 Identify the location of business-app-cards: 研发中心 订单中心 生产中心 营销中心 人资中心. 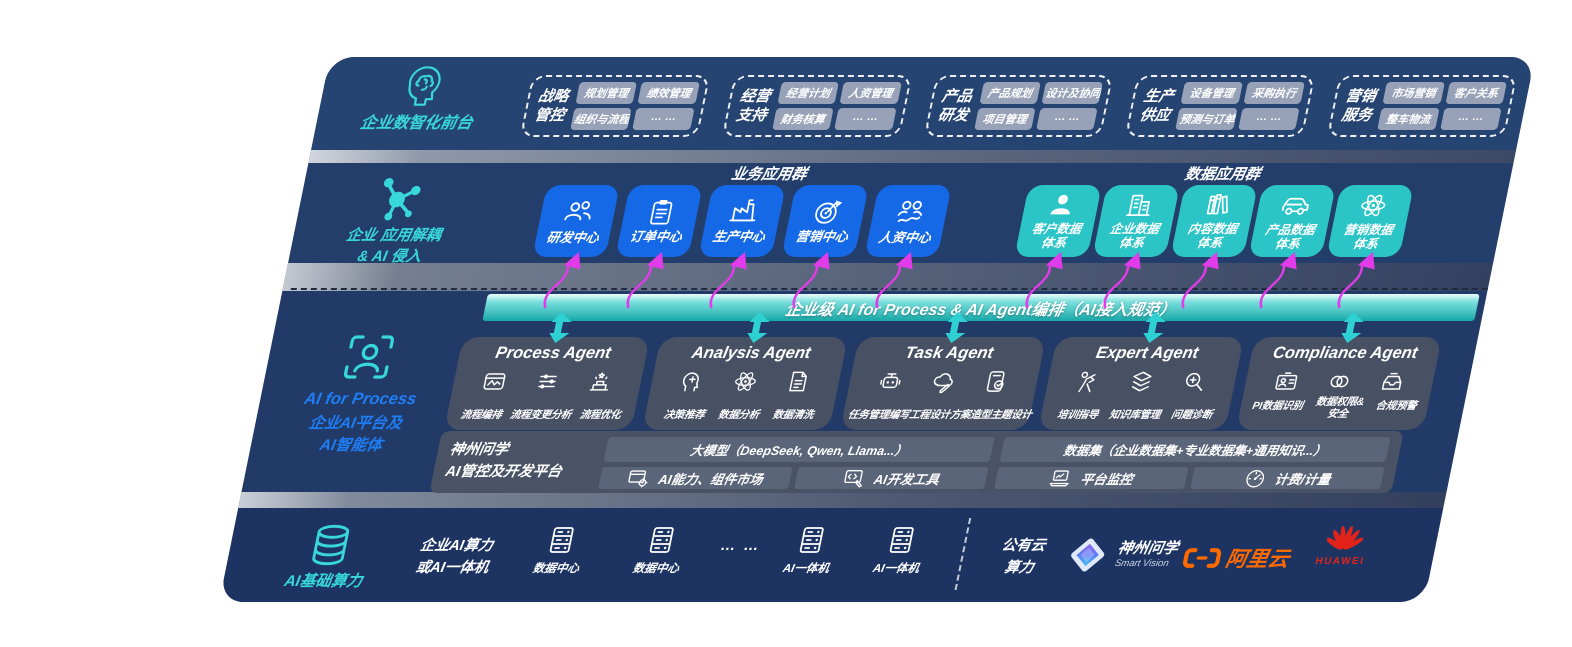
(742, 221).